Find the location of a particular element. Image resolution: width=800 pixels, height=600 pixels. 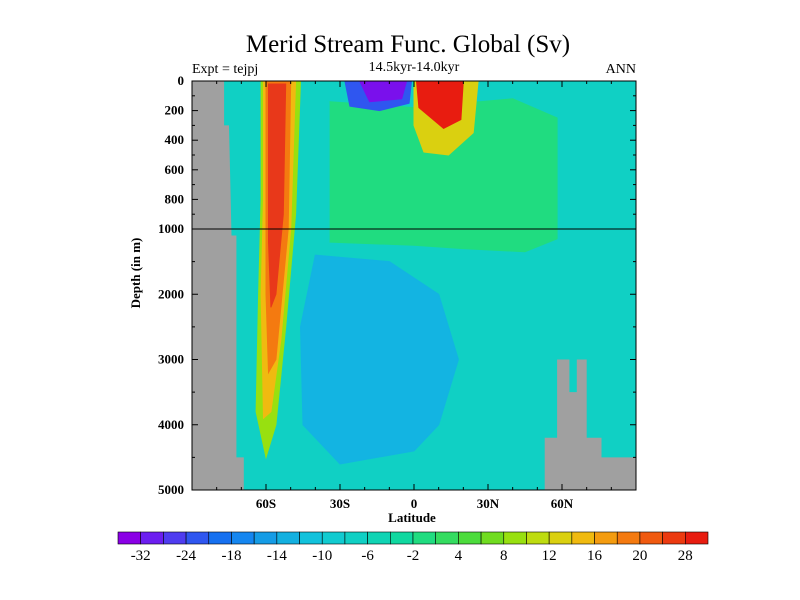

colorbar-label: 28 is located at coordinates (685, 556).